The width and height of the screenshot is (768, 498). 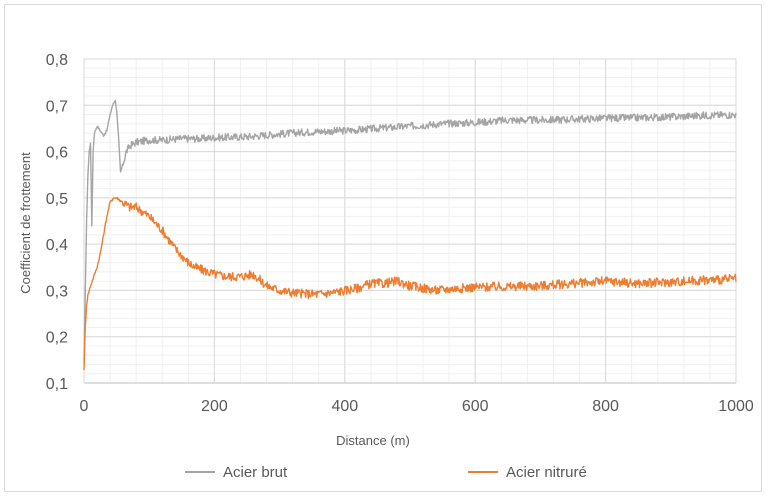 What do you see at coordinates (386, 472) in the screenshot?
I see `legend: Acier brut Acier nitruré` at bounding box center [386, 472].